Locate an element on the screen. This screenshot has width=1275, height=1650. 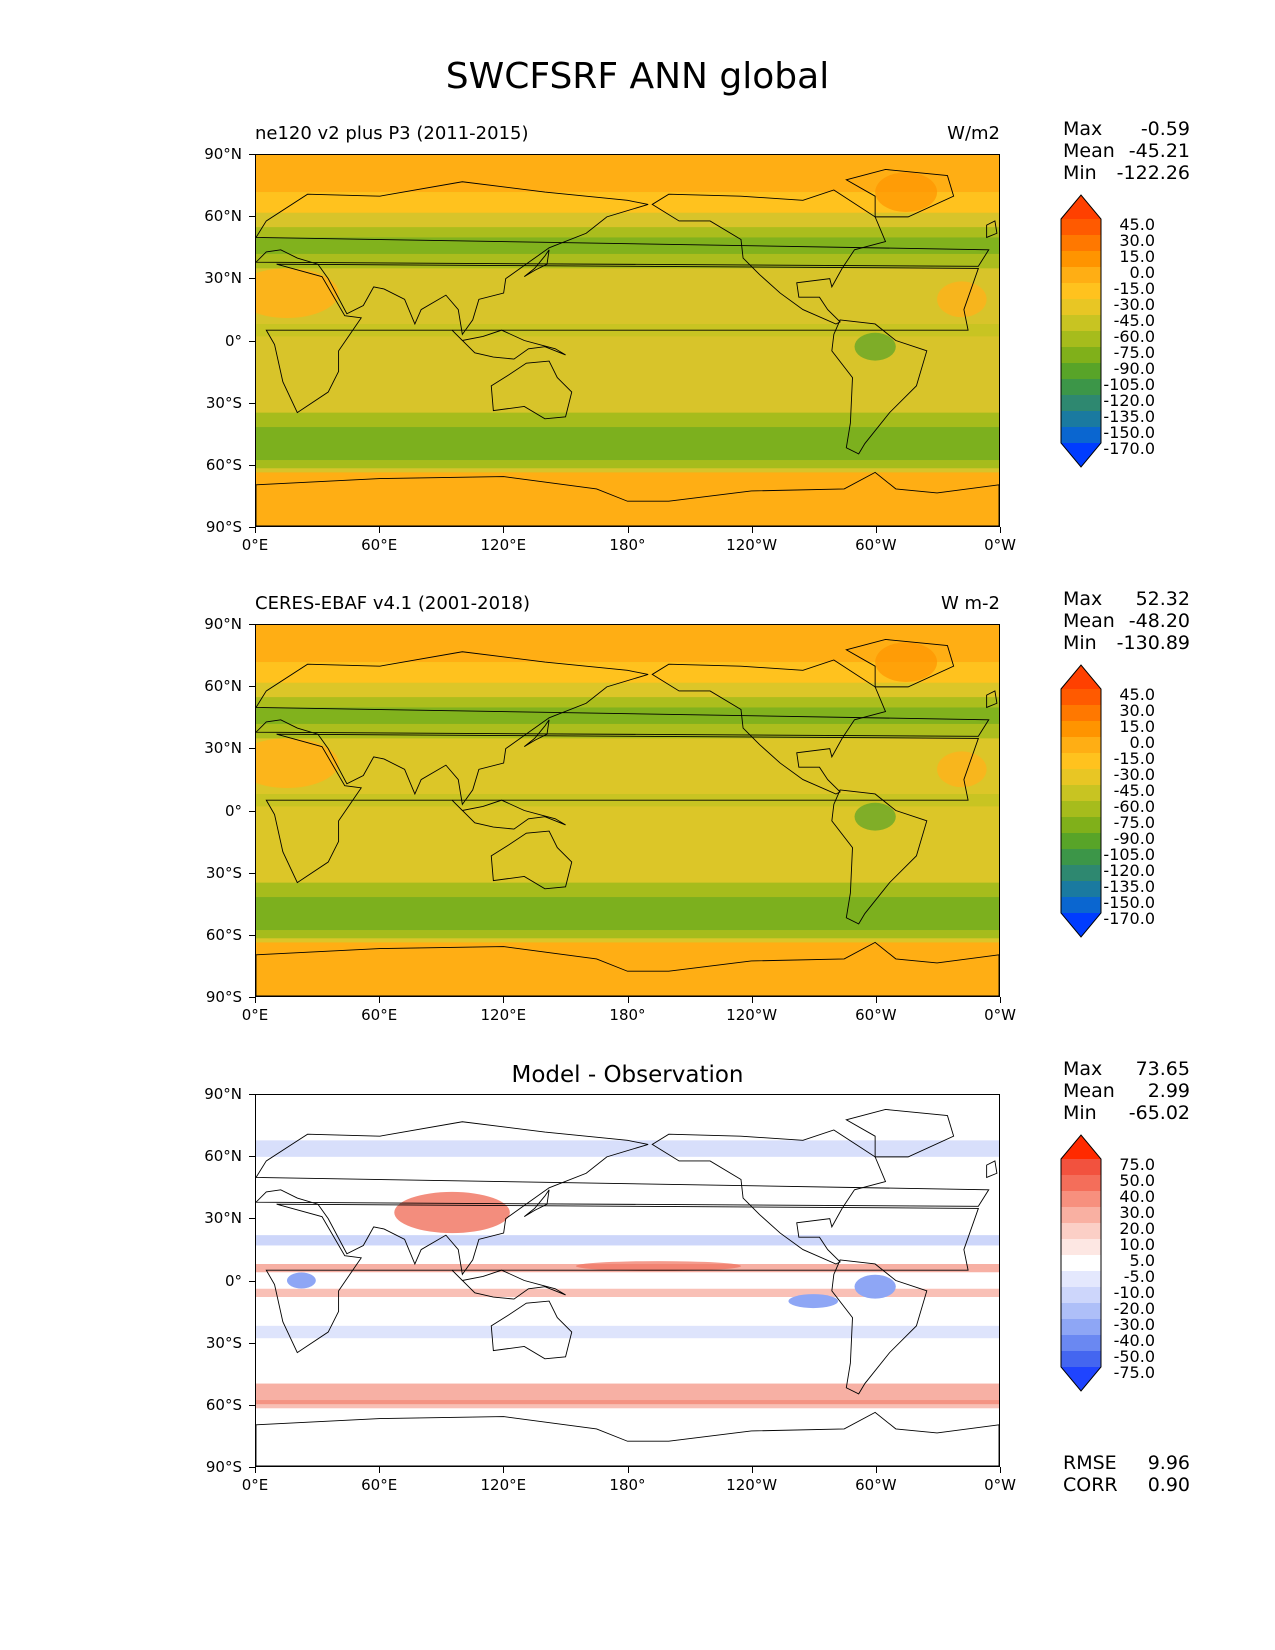
colorbar-tick-label: 30.0 is located at coordinates (1137, 240).